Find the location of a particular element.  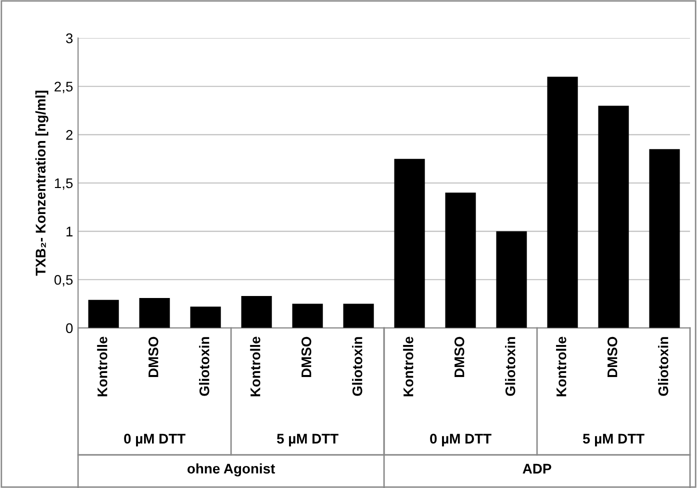

y-tick-label: 2,5 is located at coordinates (63, 88).